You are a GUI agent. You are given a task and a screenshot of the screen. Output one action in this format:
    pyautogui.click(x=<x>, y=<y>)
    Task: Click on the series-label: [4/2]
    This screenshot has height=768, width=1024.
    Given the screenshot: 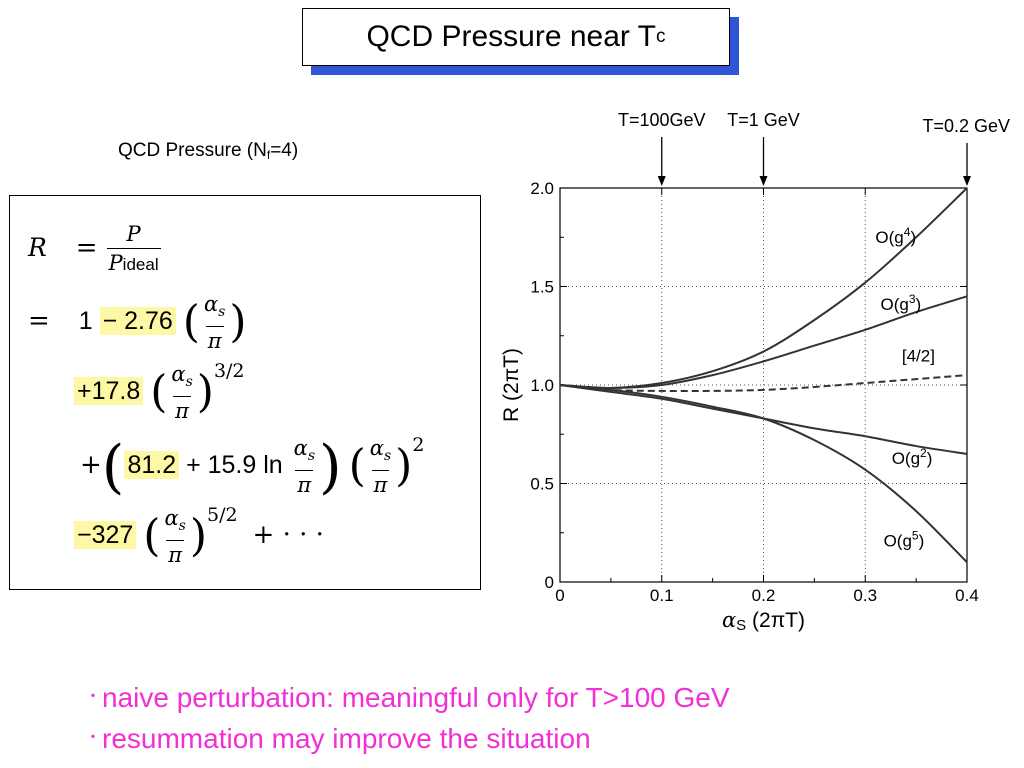 What is the action you would take?
    pyautogui.click(x=918, y=355)
    